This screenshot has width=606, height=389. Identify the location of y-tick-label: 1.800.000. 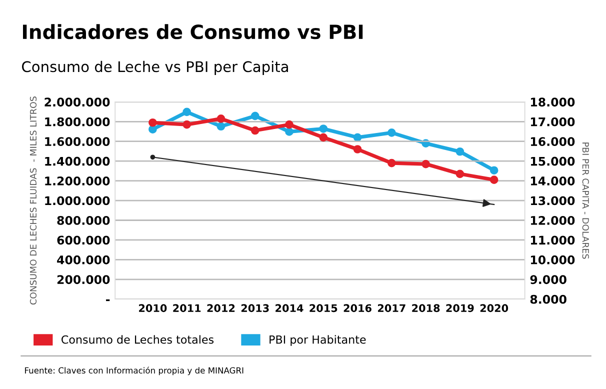
(77, 121).